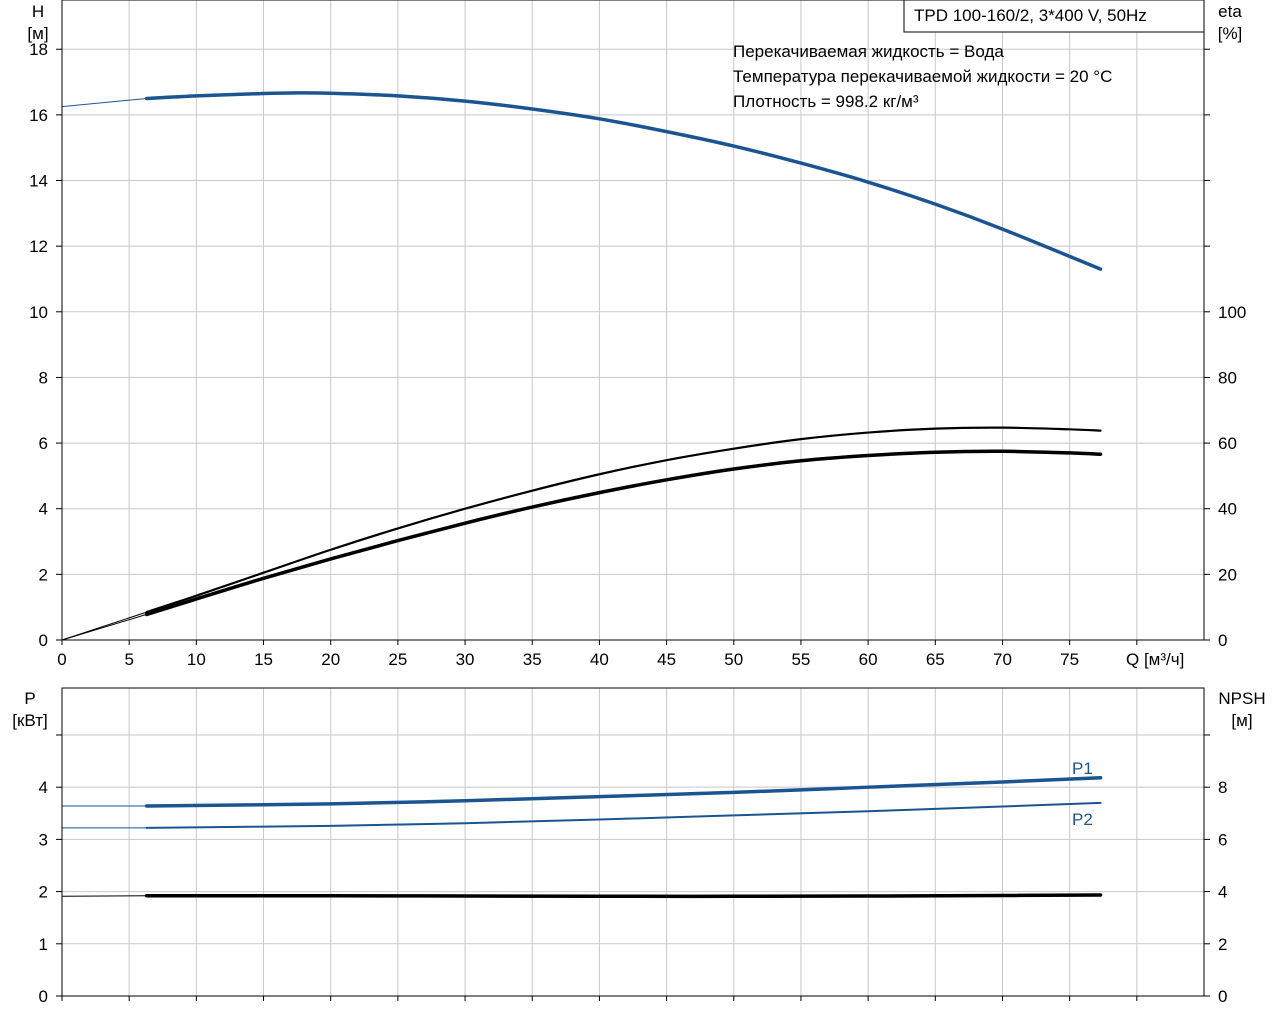 This screenshot has width=1280, height=1024. What do you see at coordinates (733, 659) in the screenshot?
I see `x-tick-label: 50` at bounding box center [733, 659].